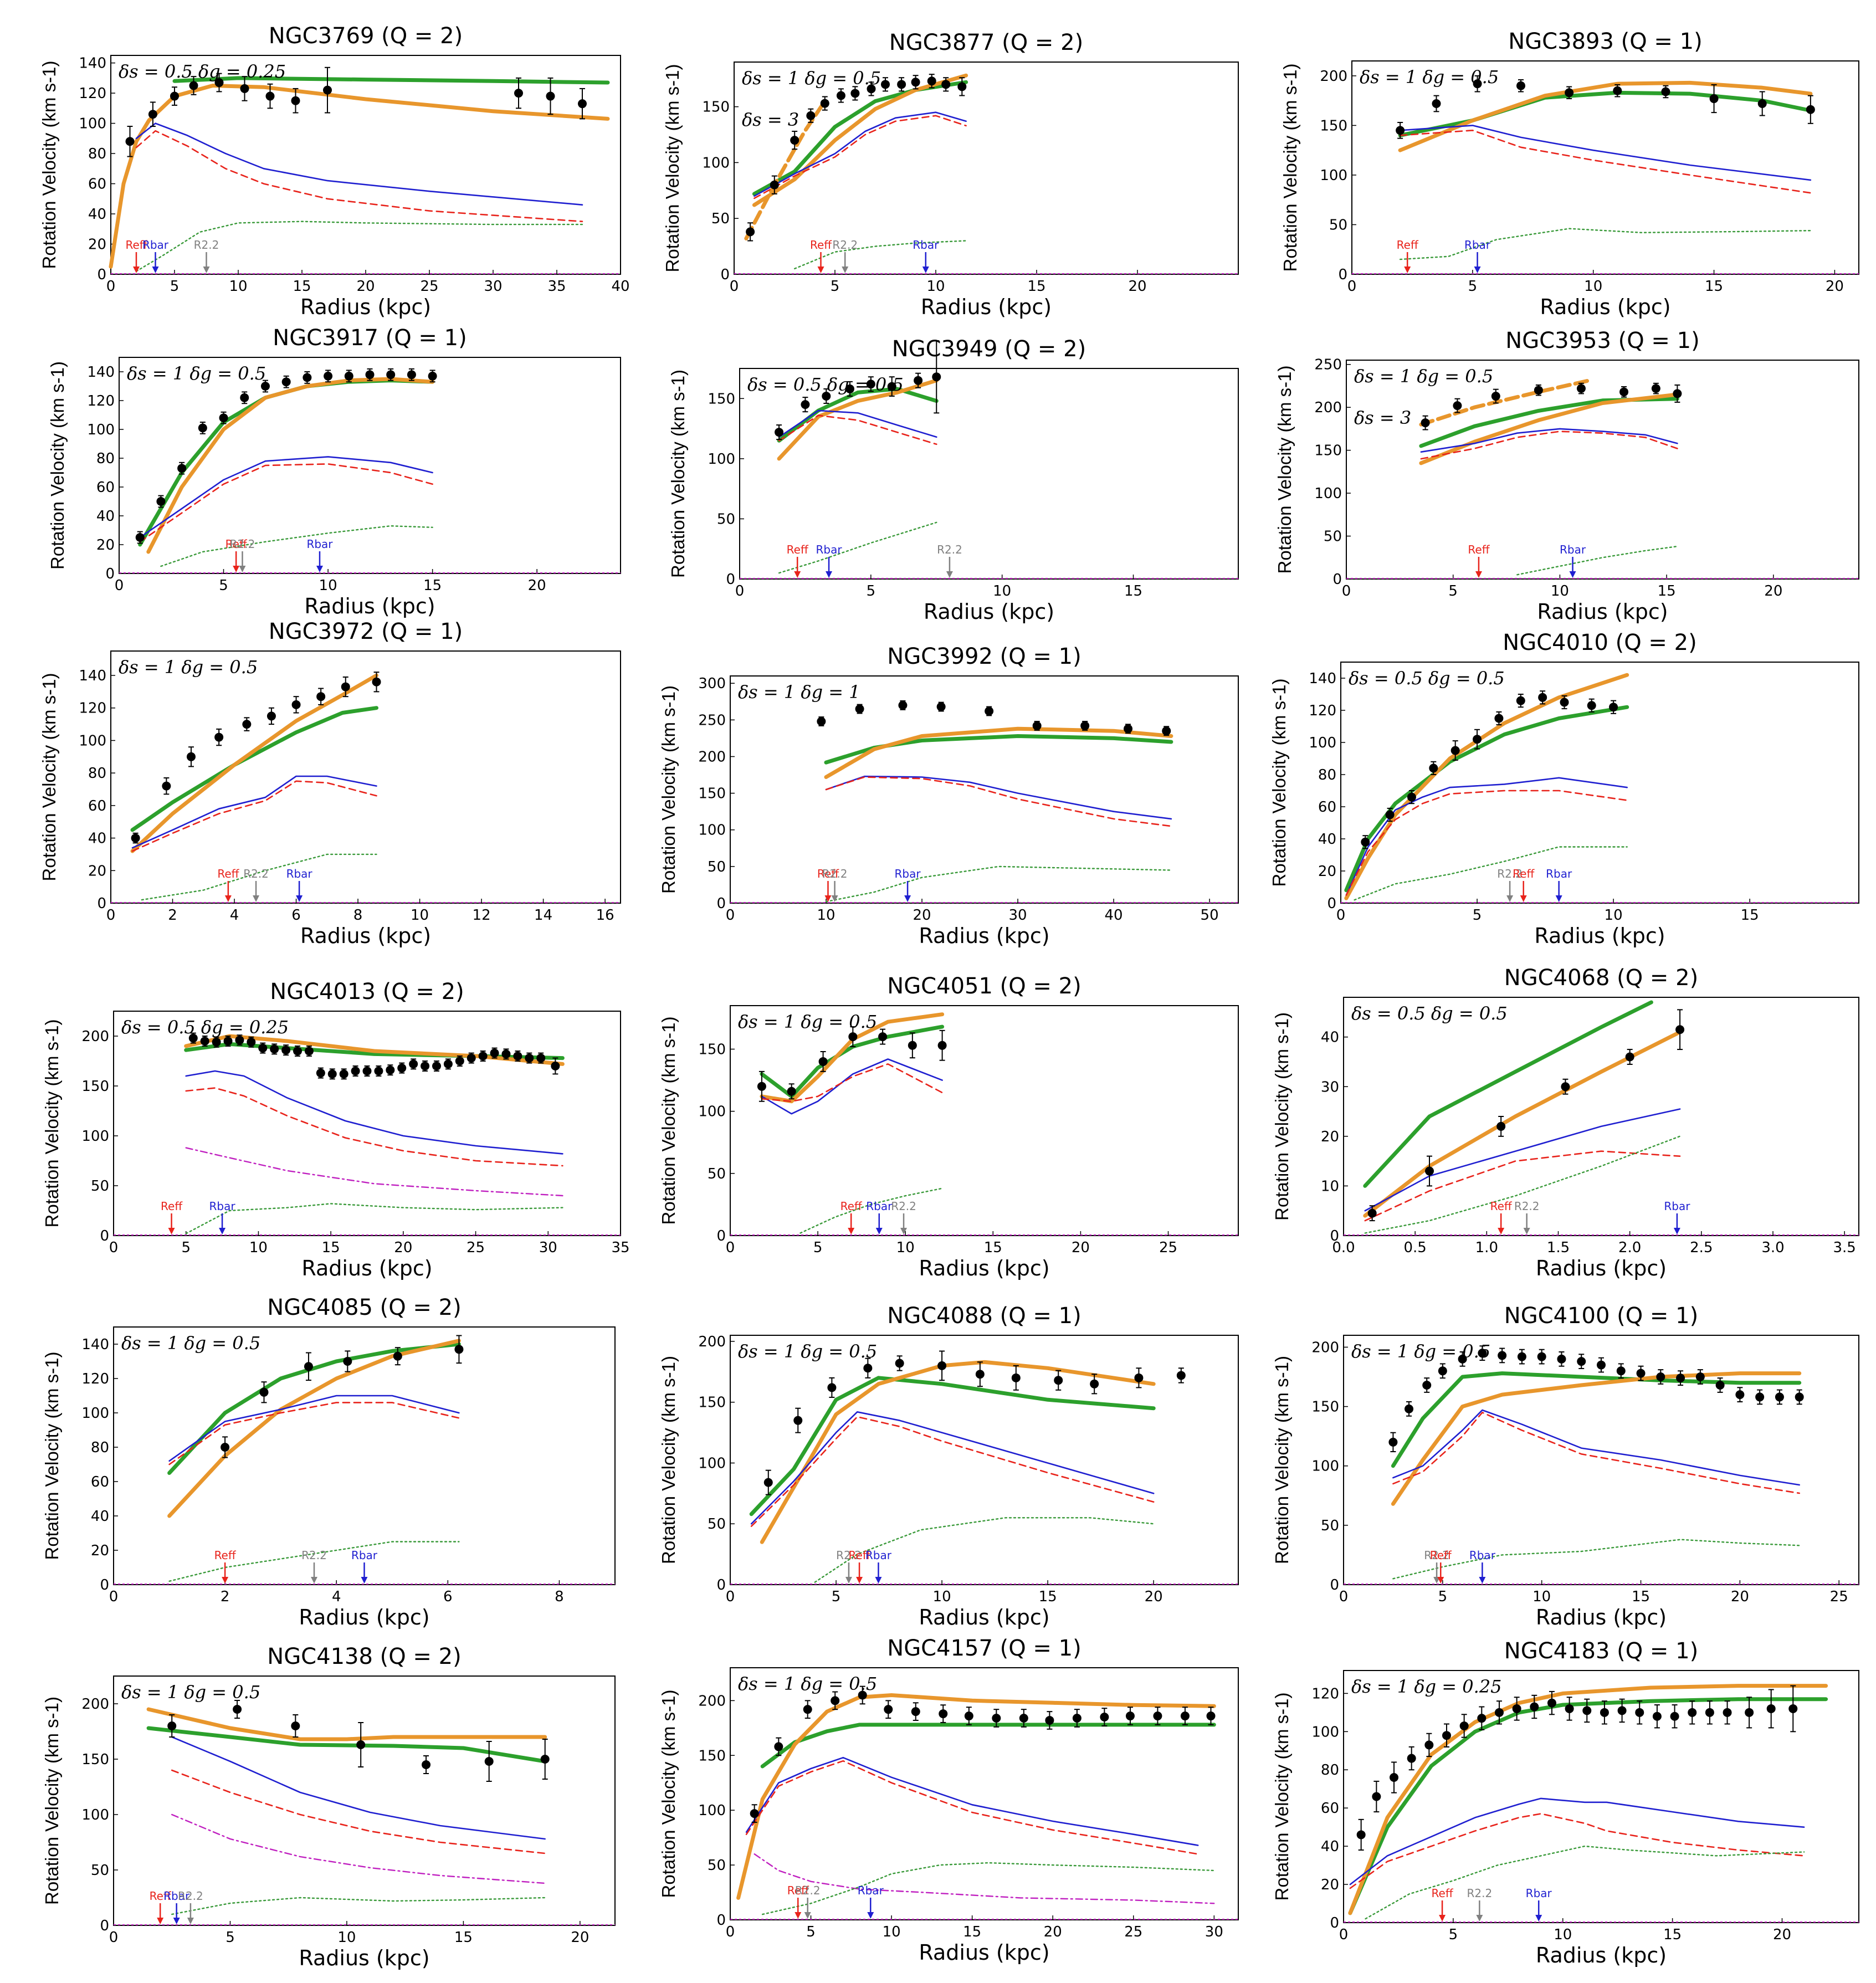 The height and width of the screenshot is (1983, 1876). I want to click on y-tick-label: 10, so click(1330, 1186).